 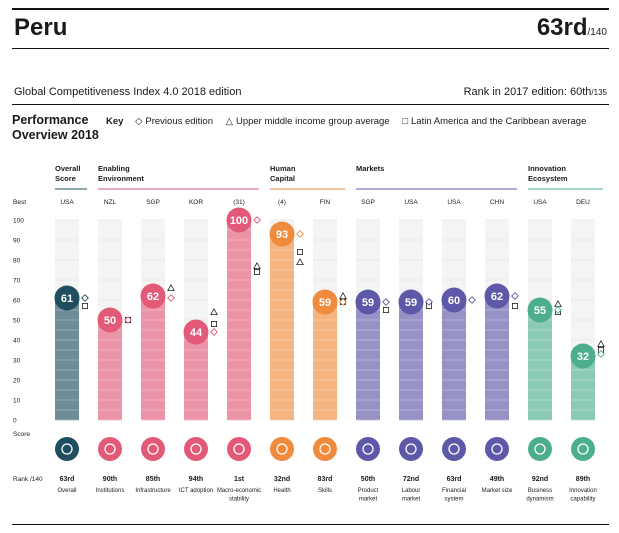 I want to click on score-value: 60, so click(x=454, y=301).